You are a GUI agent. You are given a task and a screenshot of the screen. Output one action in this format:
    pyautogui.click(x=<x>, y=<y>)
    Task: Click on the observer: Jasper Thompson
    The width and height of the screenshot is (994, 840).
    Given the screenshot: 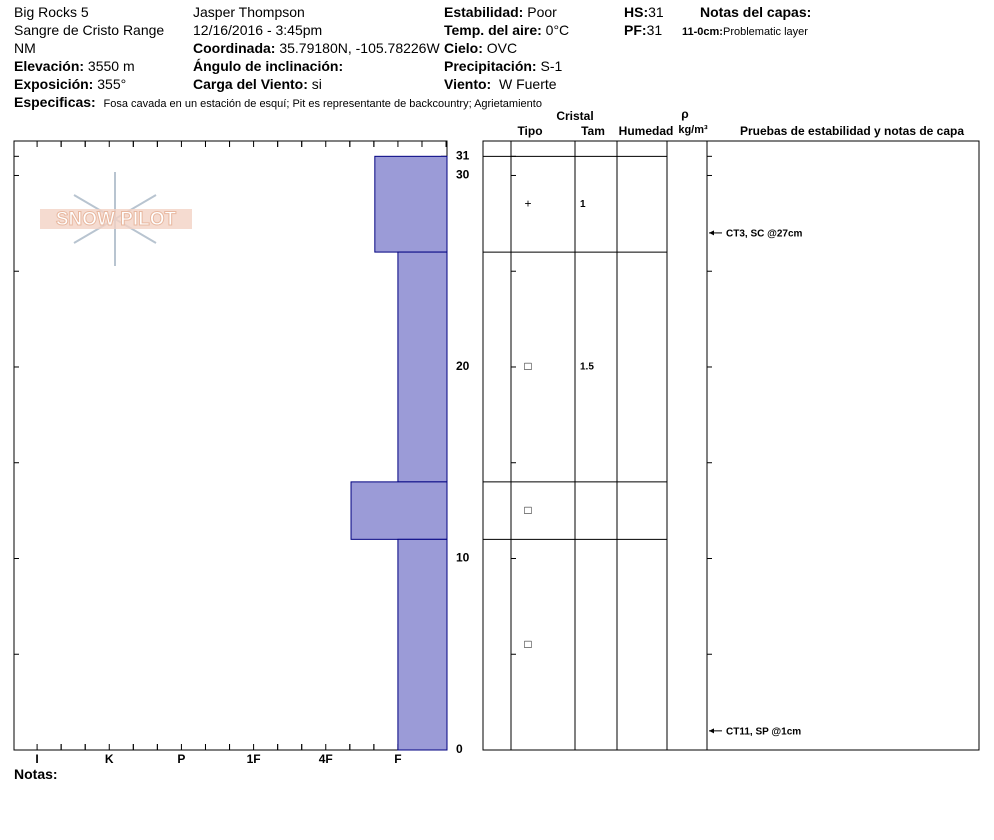 What is the action you would take?
    pyautogui.click(x=249, y=12)
    